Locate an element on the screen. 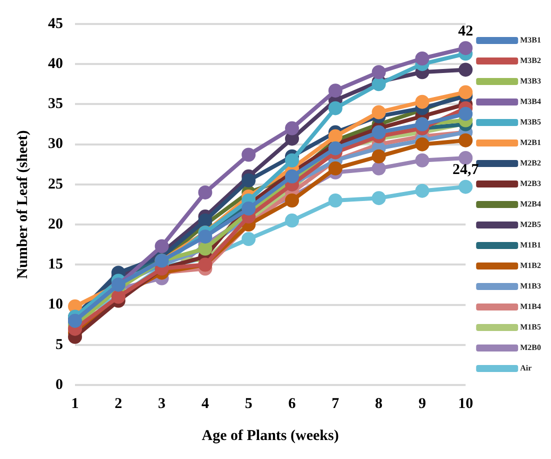  legend-label: M3B5 is located at coordinates (531, 122).